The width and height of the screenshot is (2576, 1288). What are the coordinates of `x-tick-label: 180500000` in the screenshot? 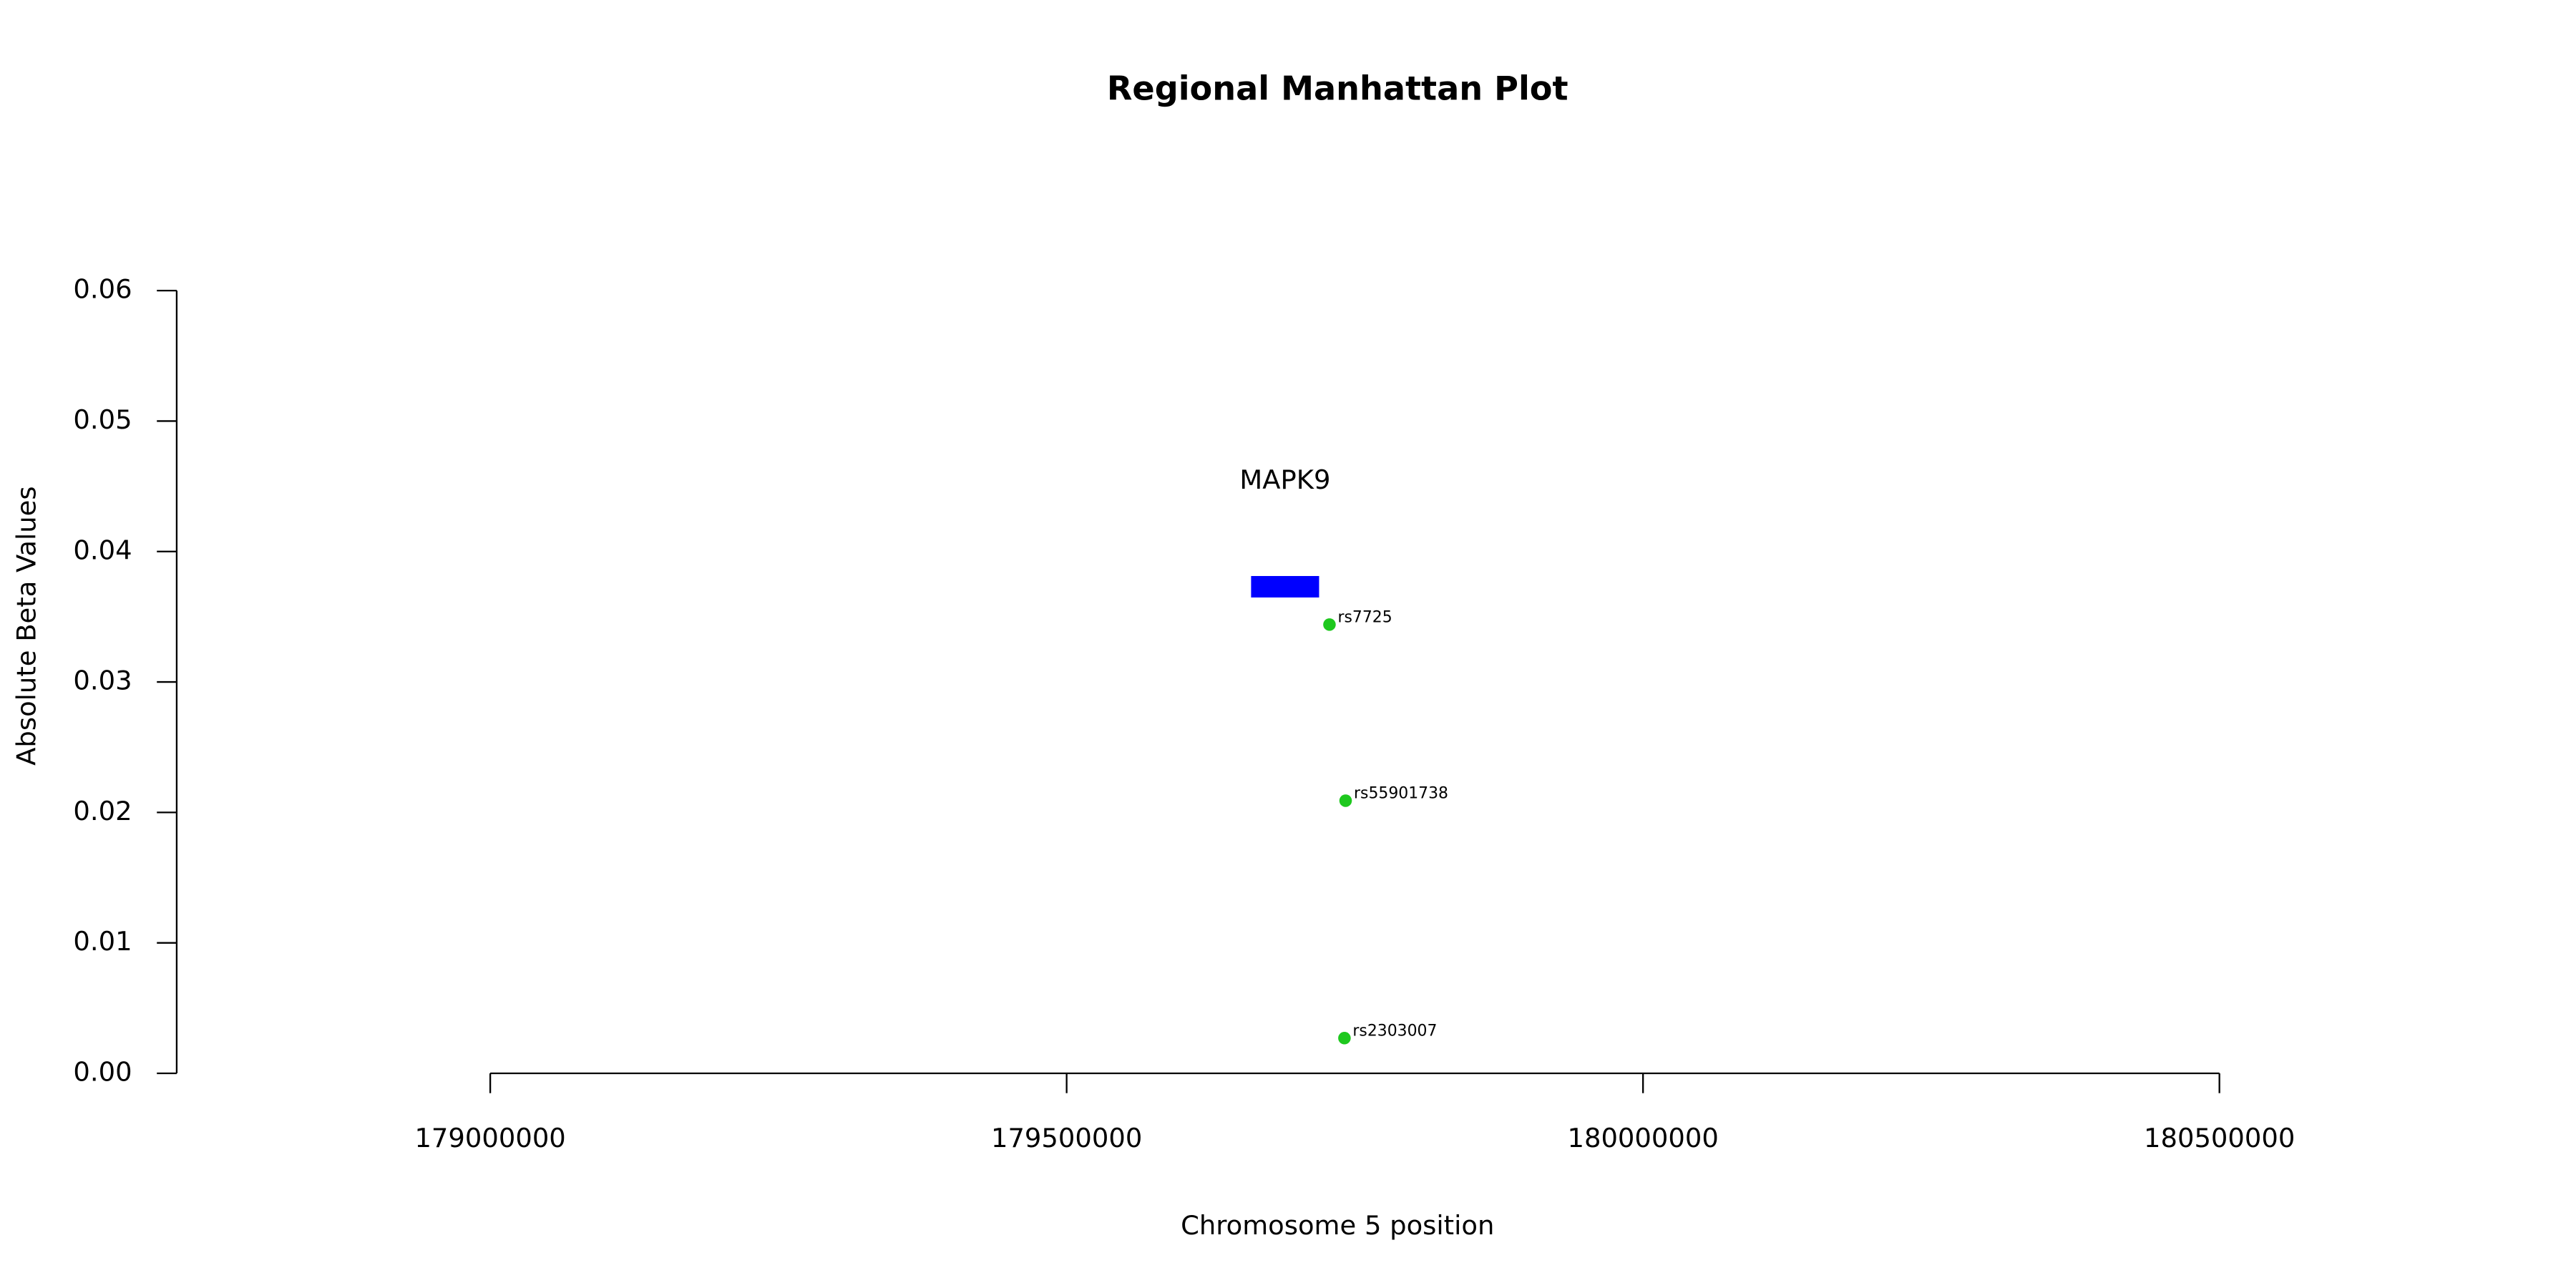 It's located at (2219, 1138).